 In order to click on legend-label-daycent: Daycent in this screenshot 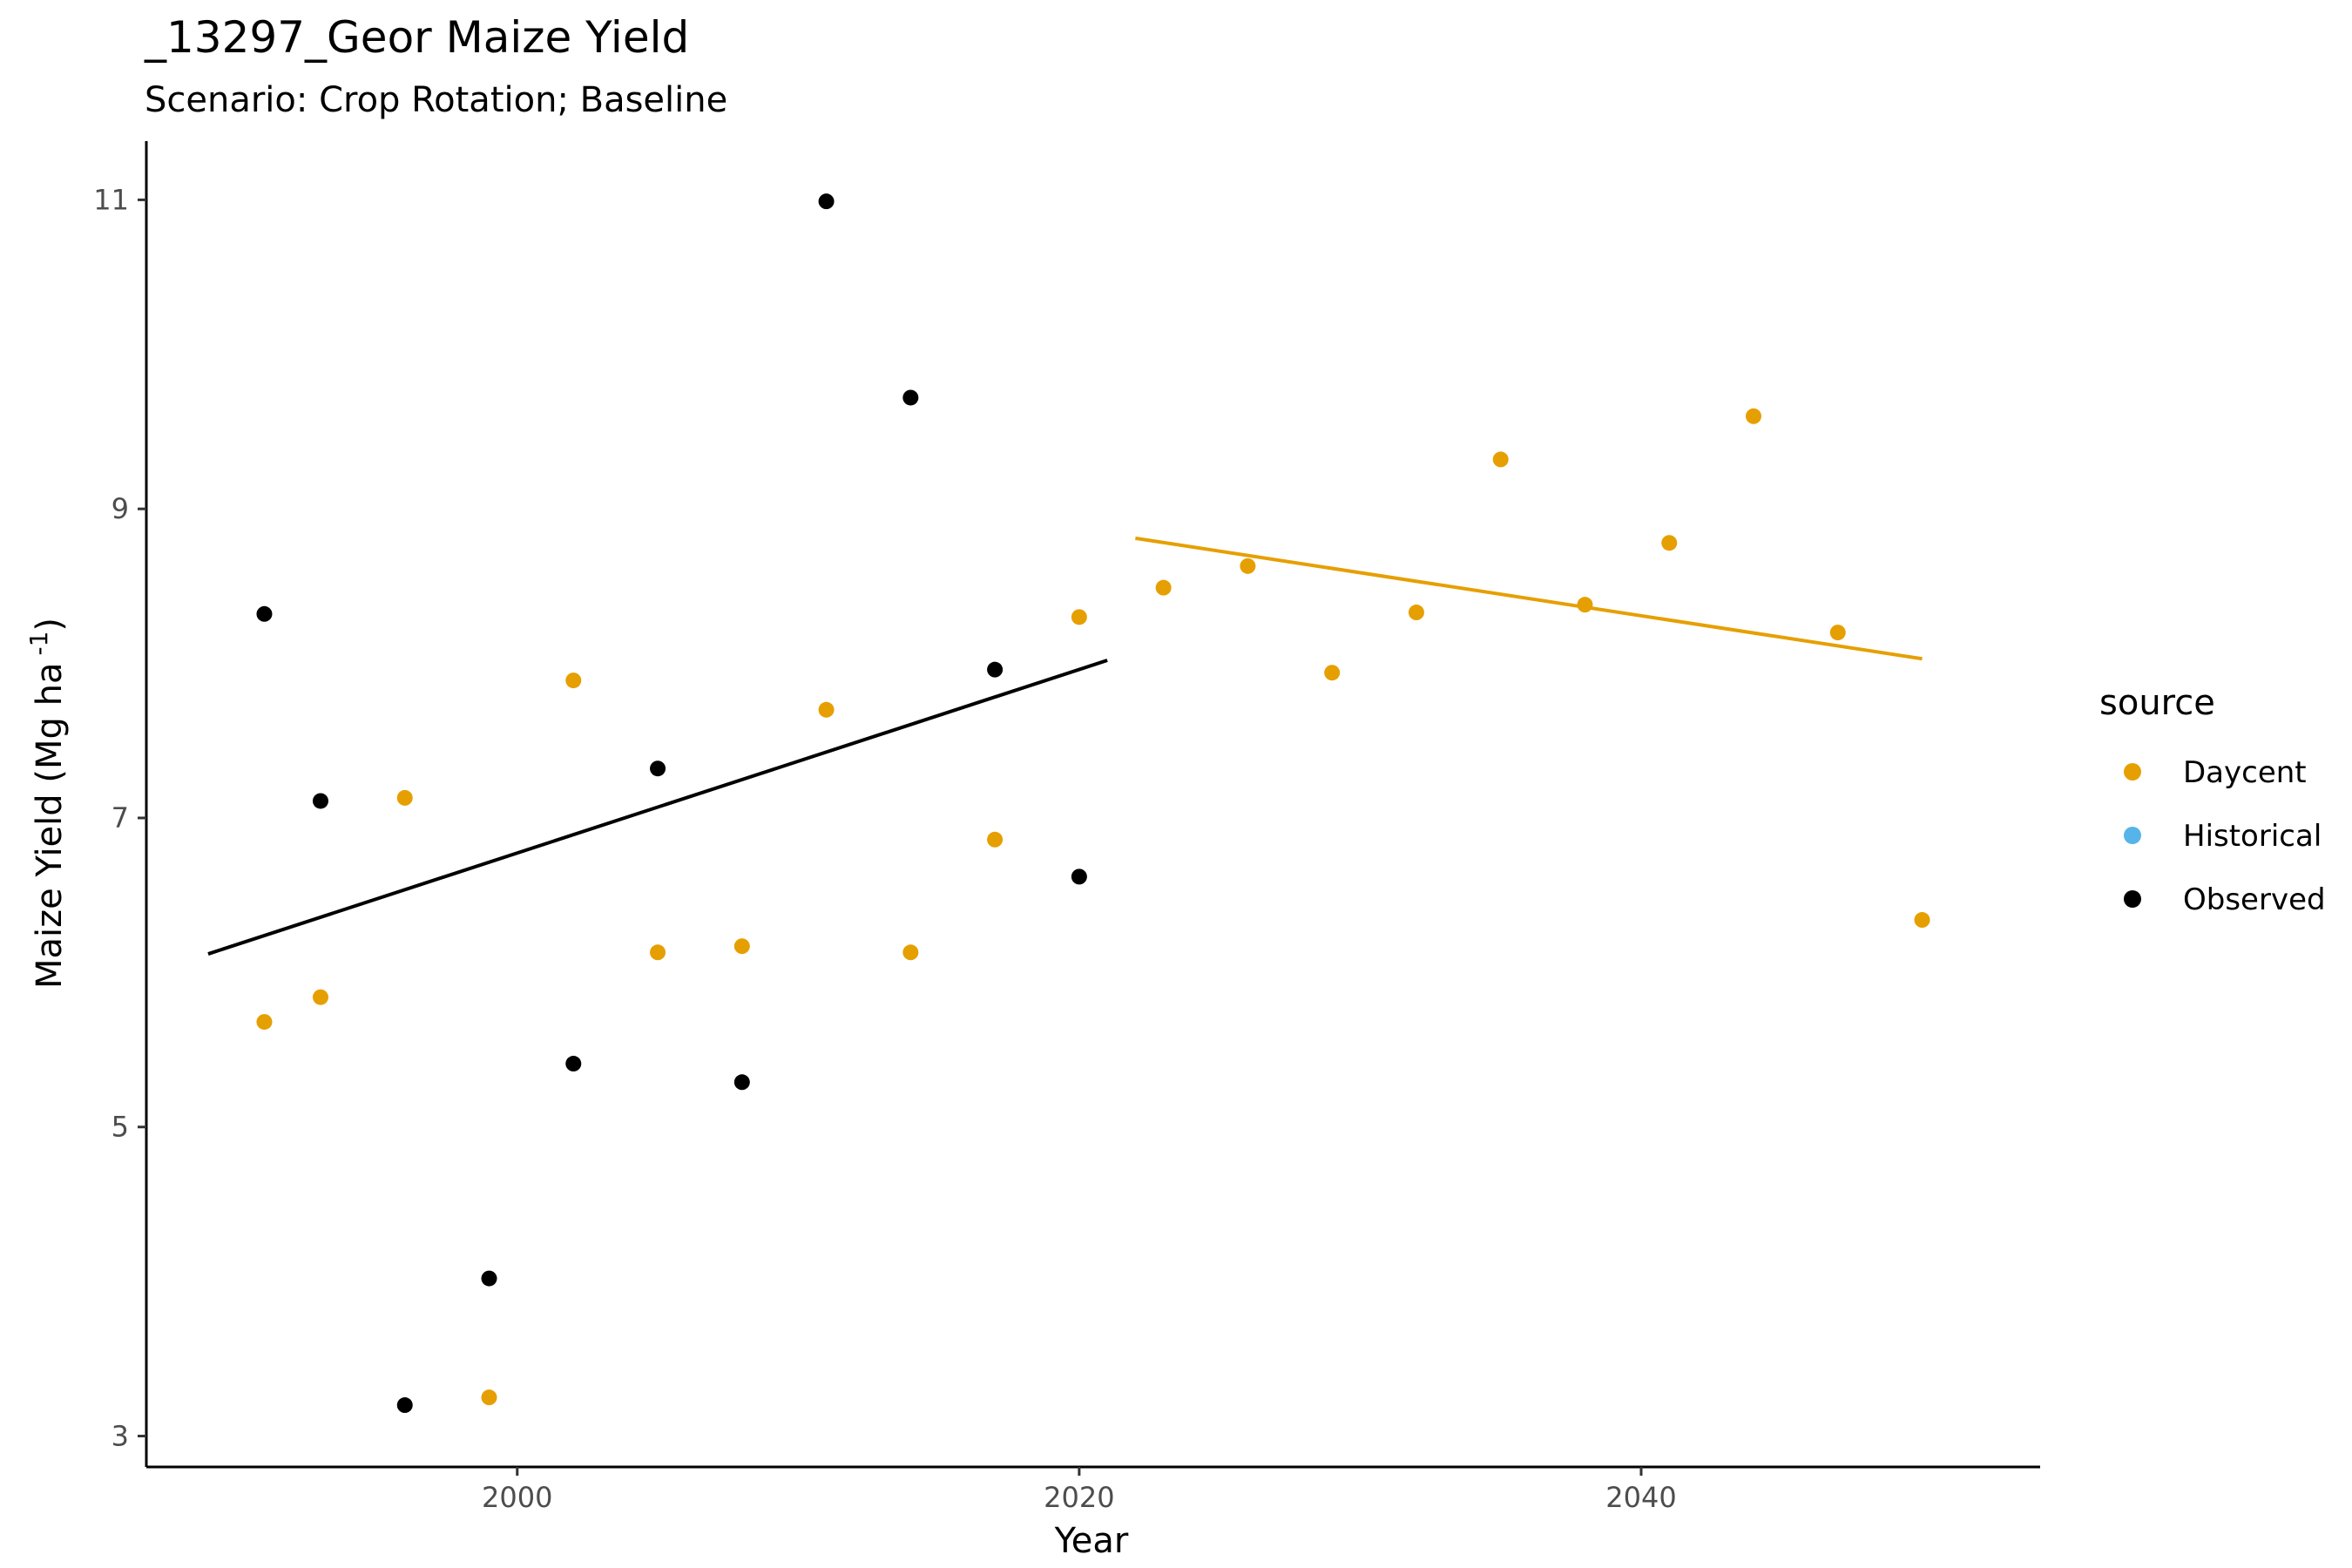, I will do `click(2245, 772)`.